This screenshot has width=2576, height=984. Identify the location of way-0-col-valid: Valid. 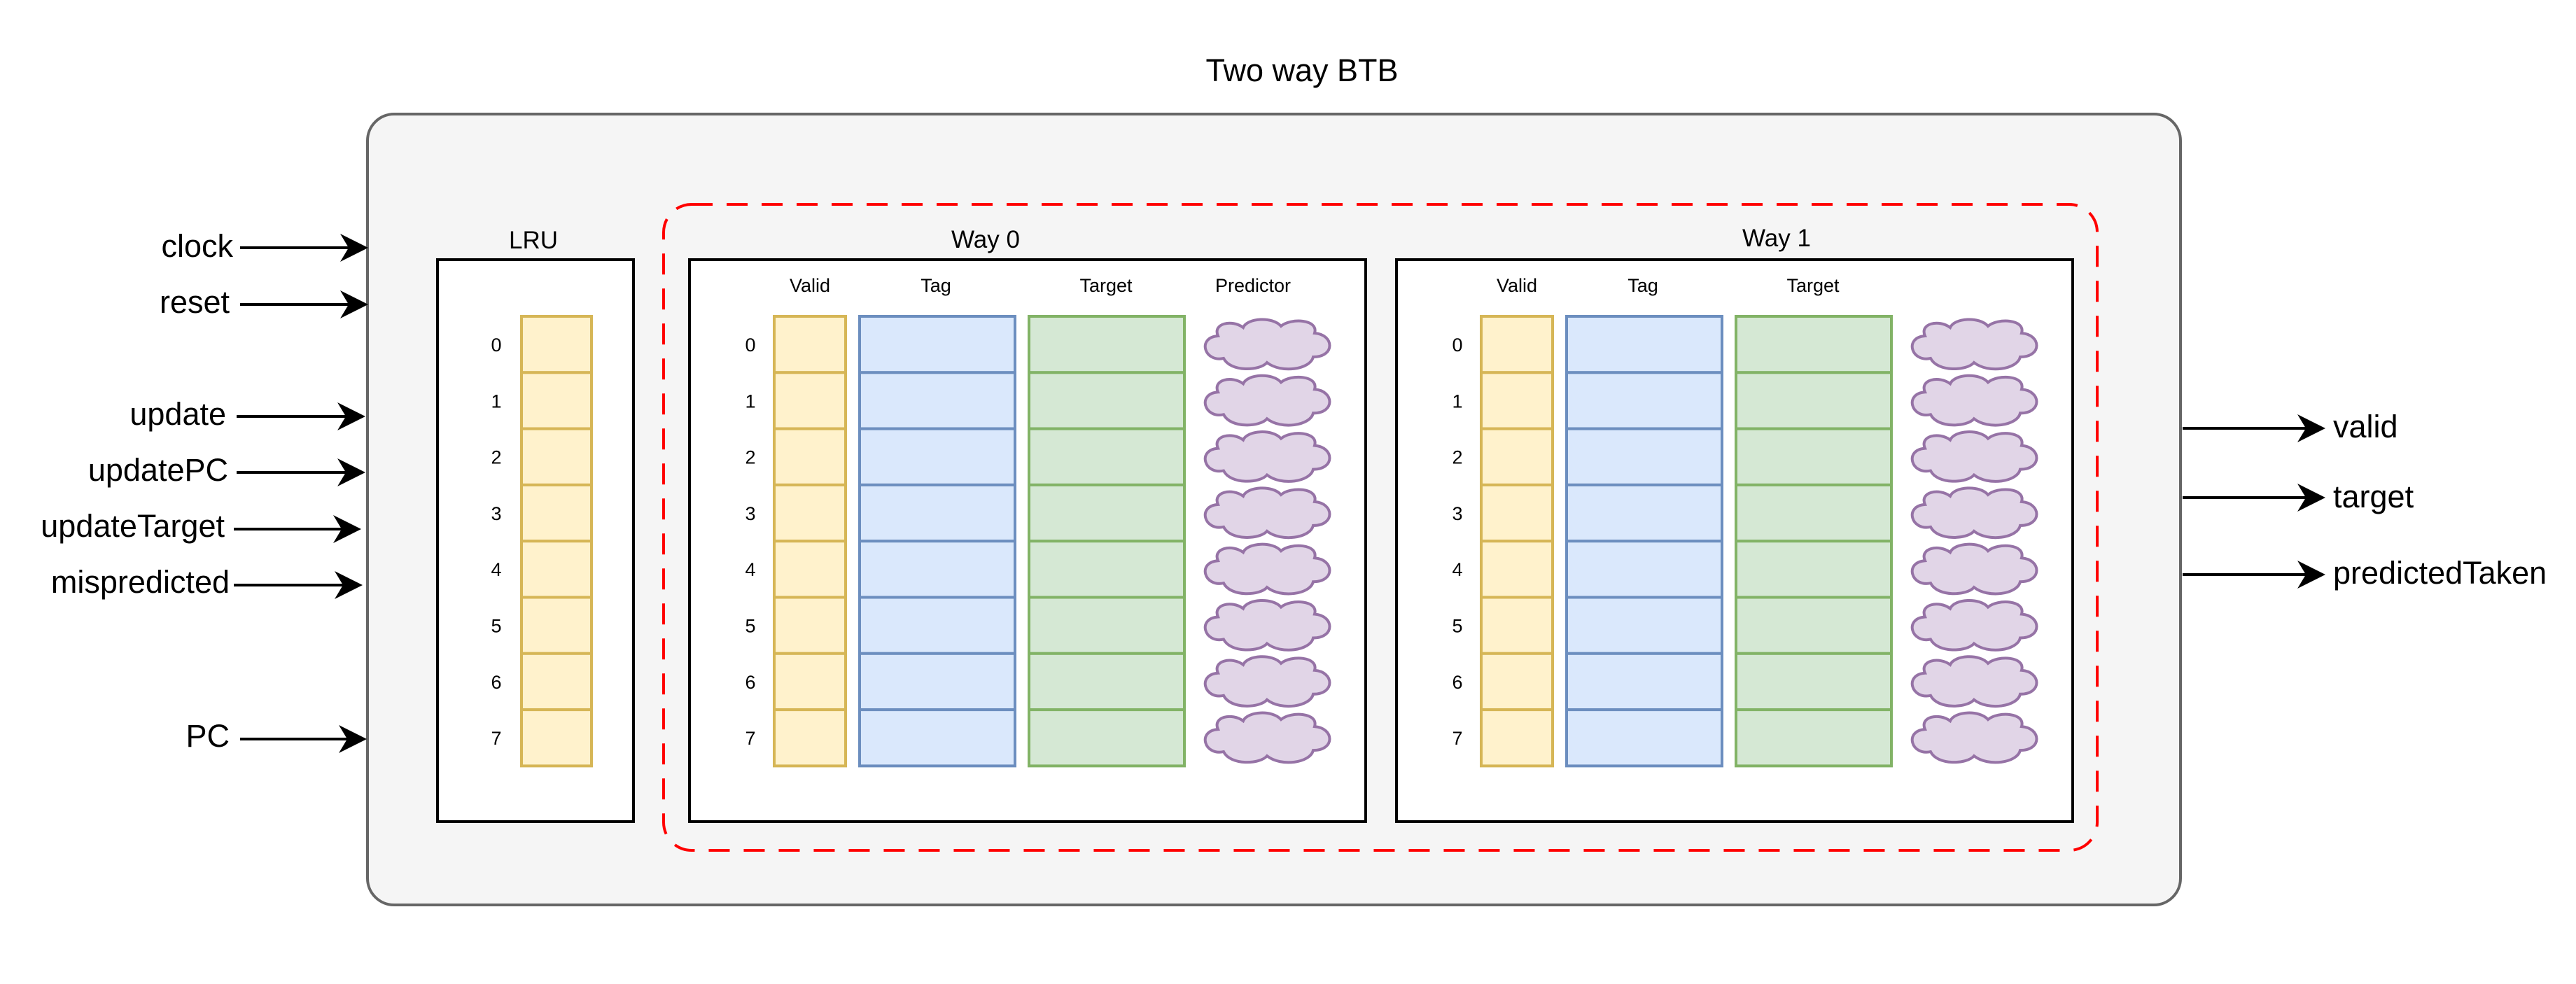
(810, 285).